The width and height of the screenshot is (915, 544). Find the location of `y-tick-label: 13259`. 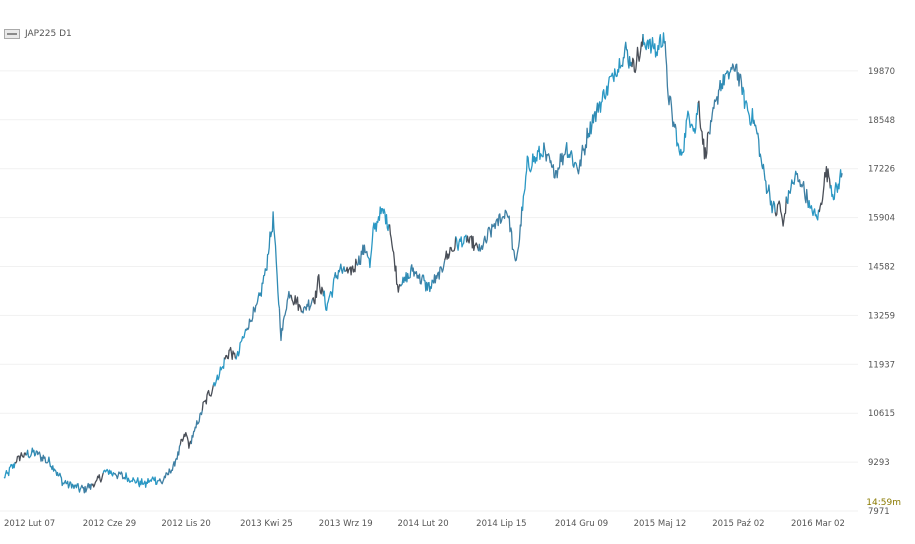

y-tick-label: 13259 is located at coordinates (881, 316).